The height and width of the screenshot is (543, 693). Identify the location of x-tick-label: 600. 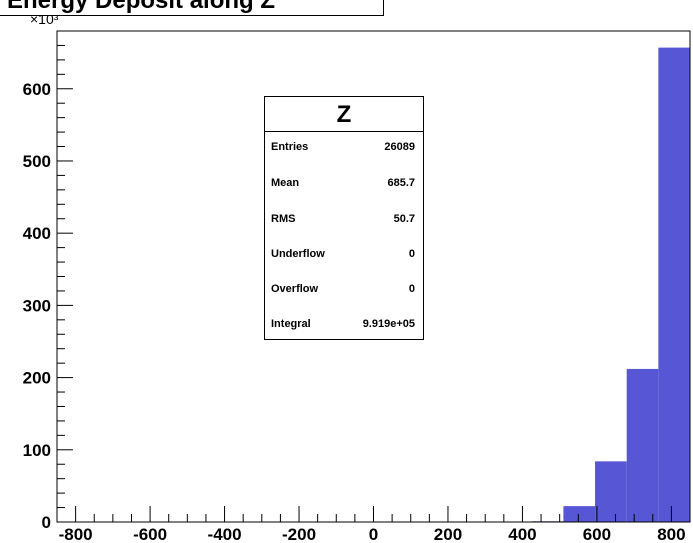
(597, 534).